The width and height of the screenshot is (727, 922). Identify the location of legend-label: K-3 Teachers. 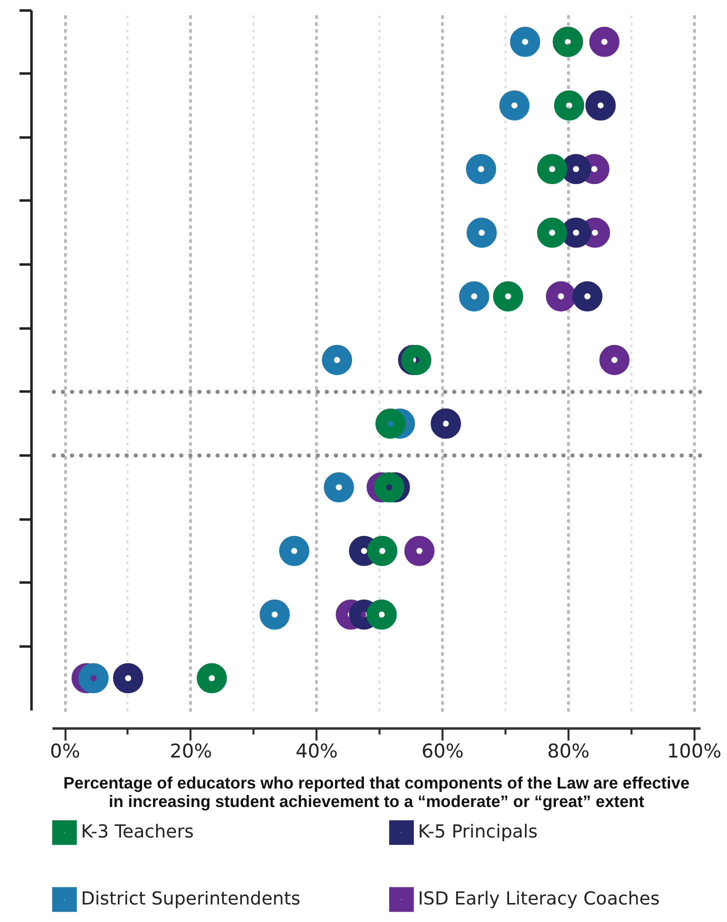
(137, 832).